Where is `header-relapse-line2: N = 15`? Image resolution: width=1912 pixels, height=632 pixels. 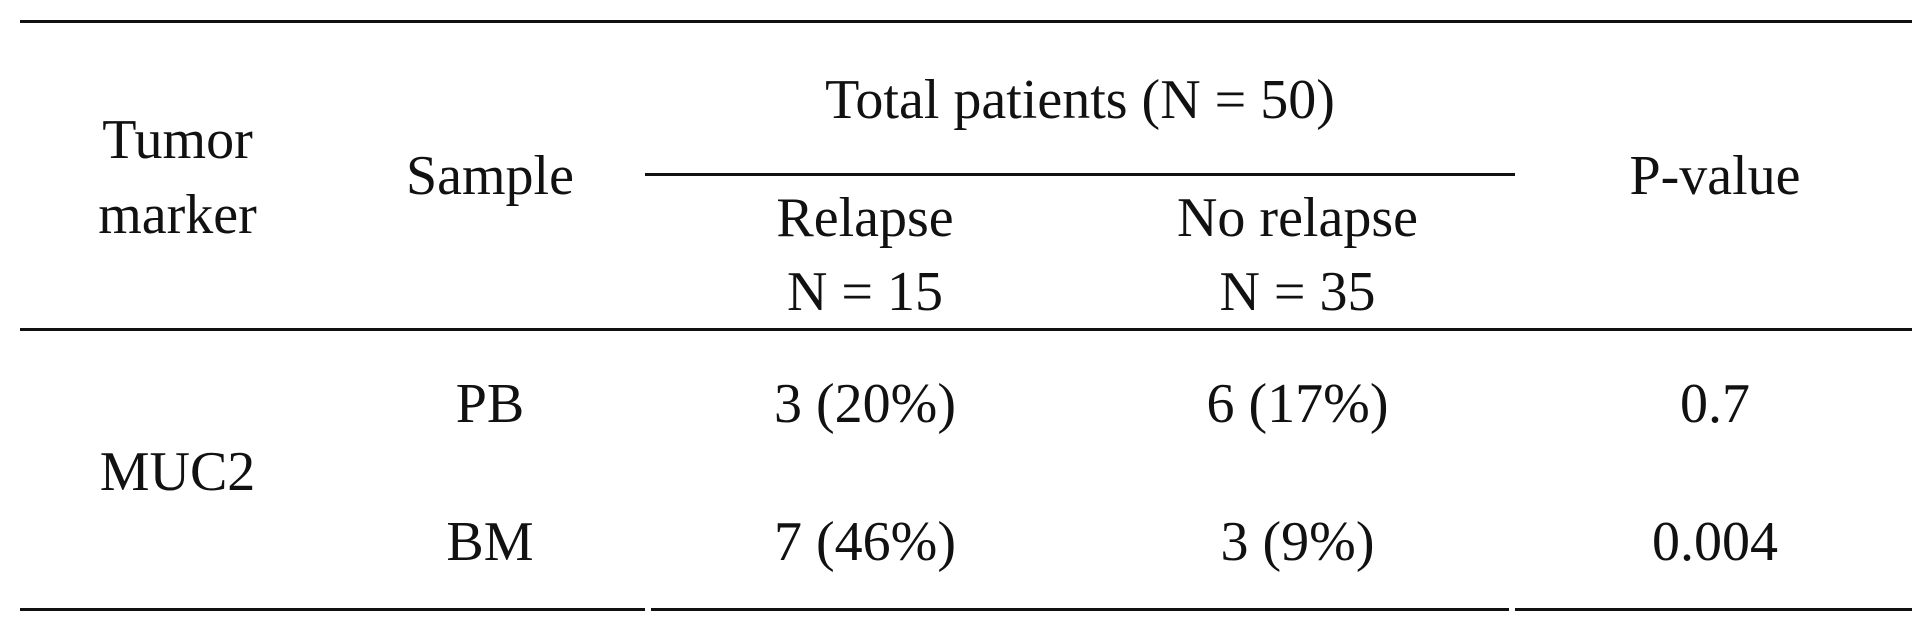 header-relapse-line2: N = 15 is located at coordinates (865, 292).